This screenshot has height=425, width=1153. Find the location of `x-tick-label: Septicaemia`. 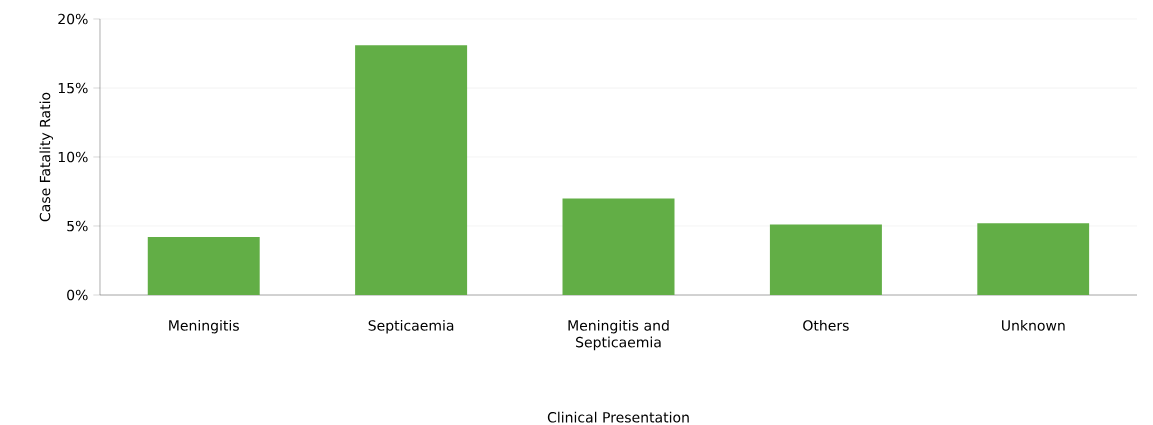

x-tick-label: Septicaemia is located at coordinates (411, 326).